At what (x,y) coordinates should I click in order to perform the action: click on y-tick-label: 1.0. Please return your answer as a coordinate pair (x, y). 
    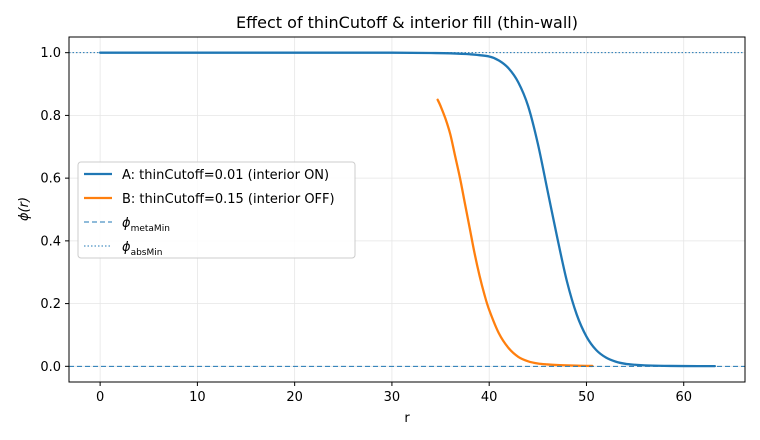
    Looking at the image, I should click on (50, 53).